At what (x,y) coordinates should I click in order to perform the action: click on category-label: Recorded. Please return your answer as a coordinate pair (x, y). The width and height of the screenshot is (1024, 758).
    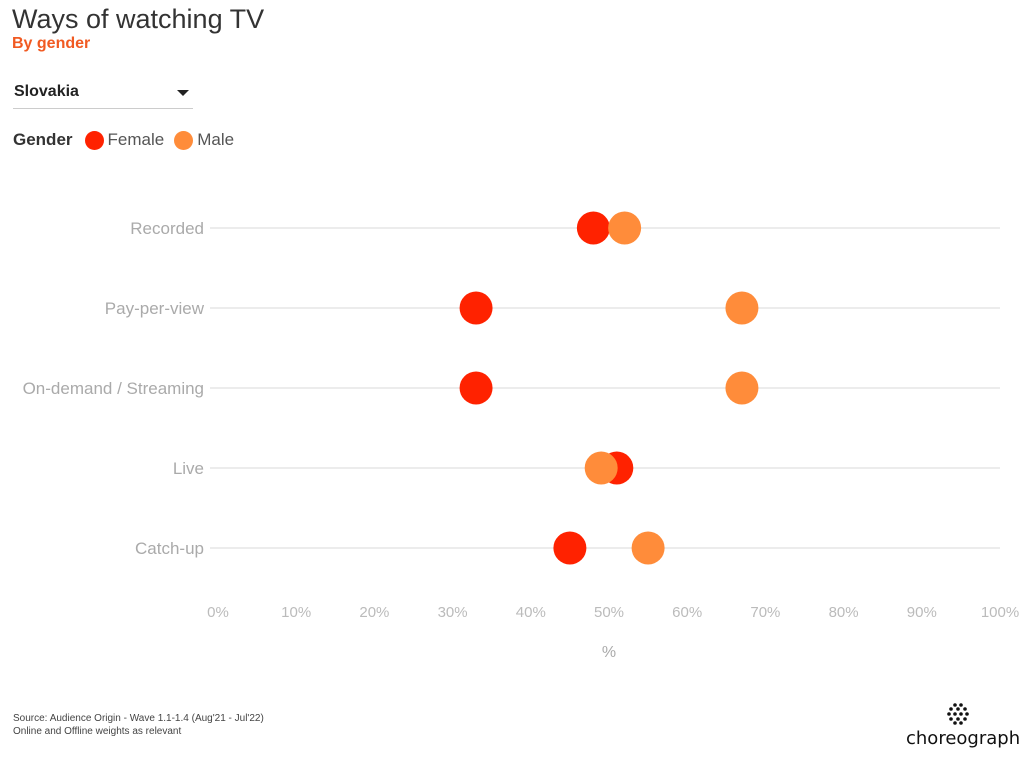
    Looking at the image, I should click on (167, 228).